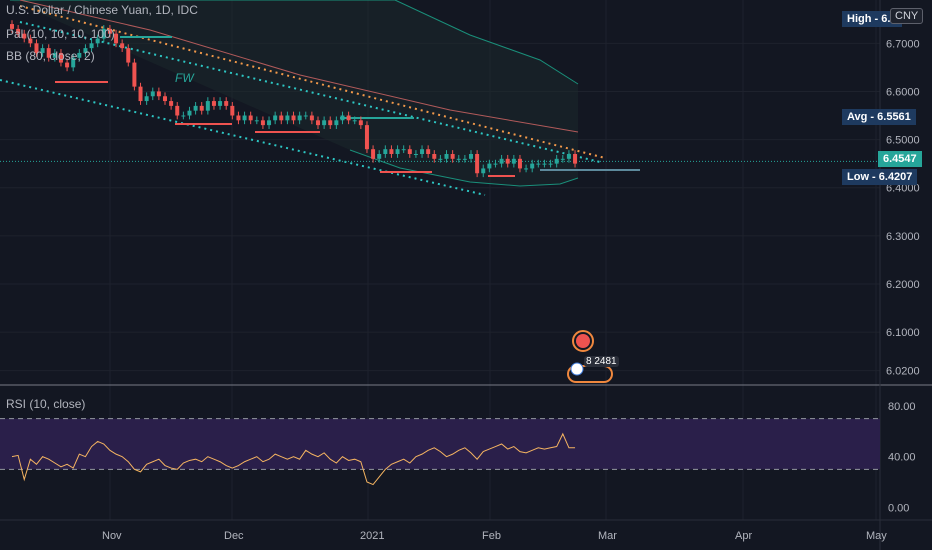  I want to click on rsi-axis-label: 80.00, so click(902, 407).